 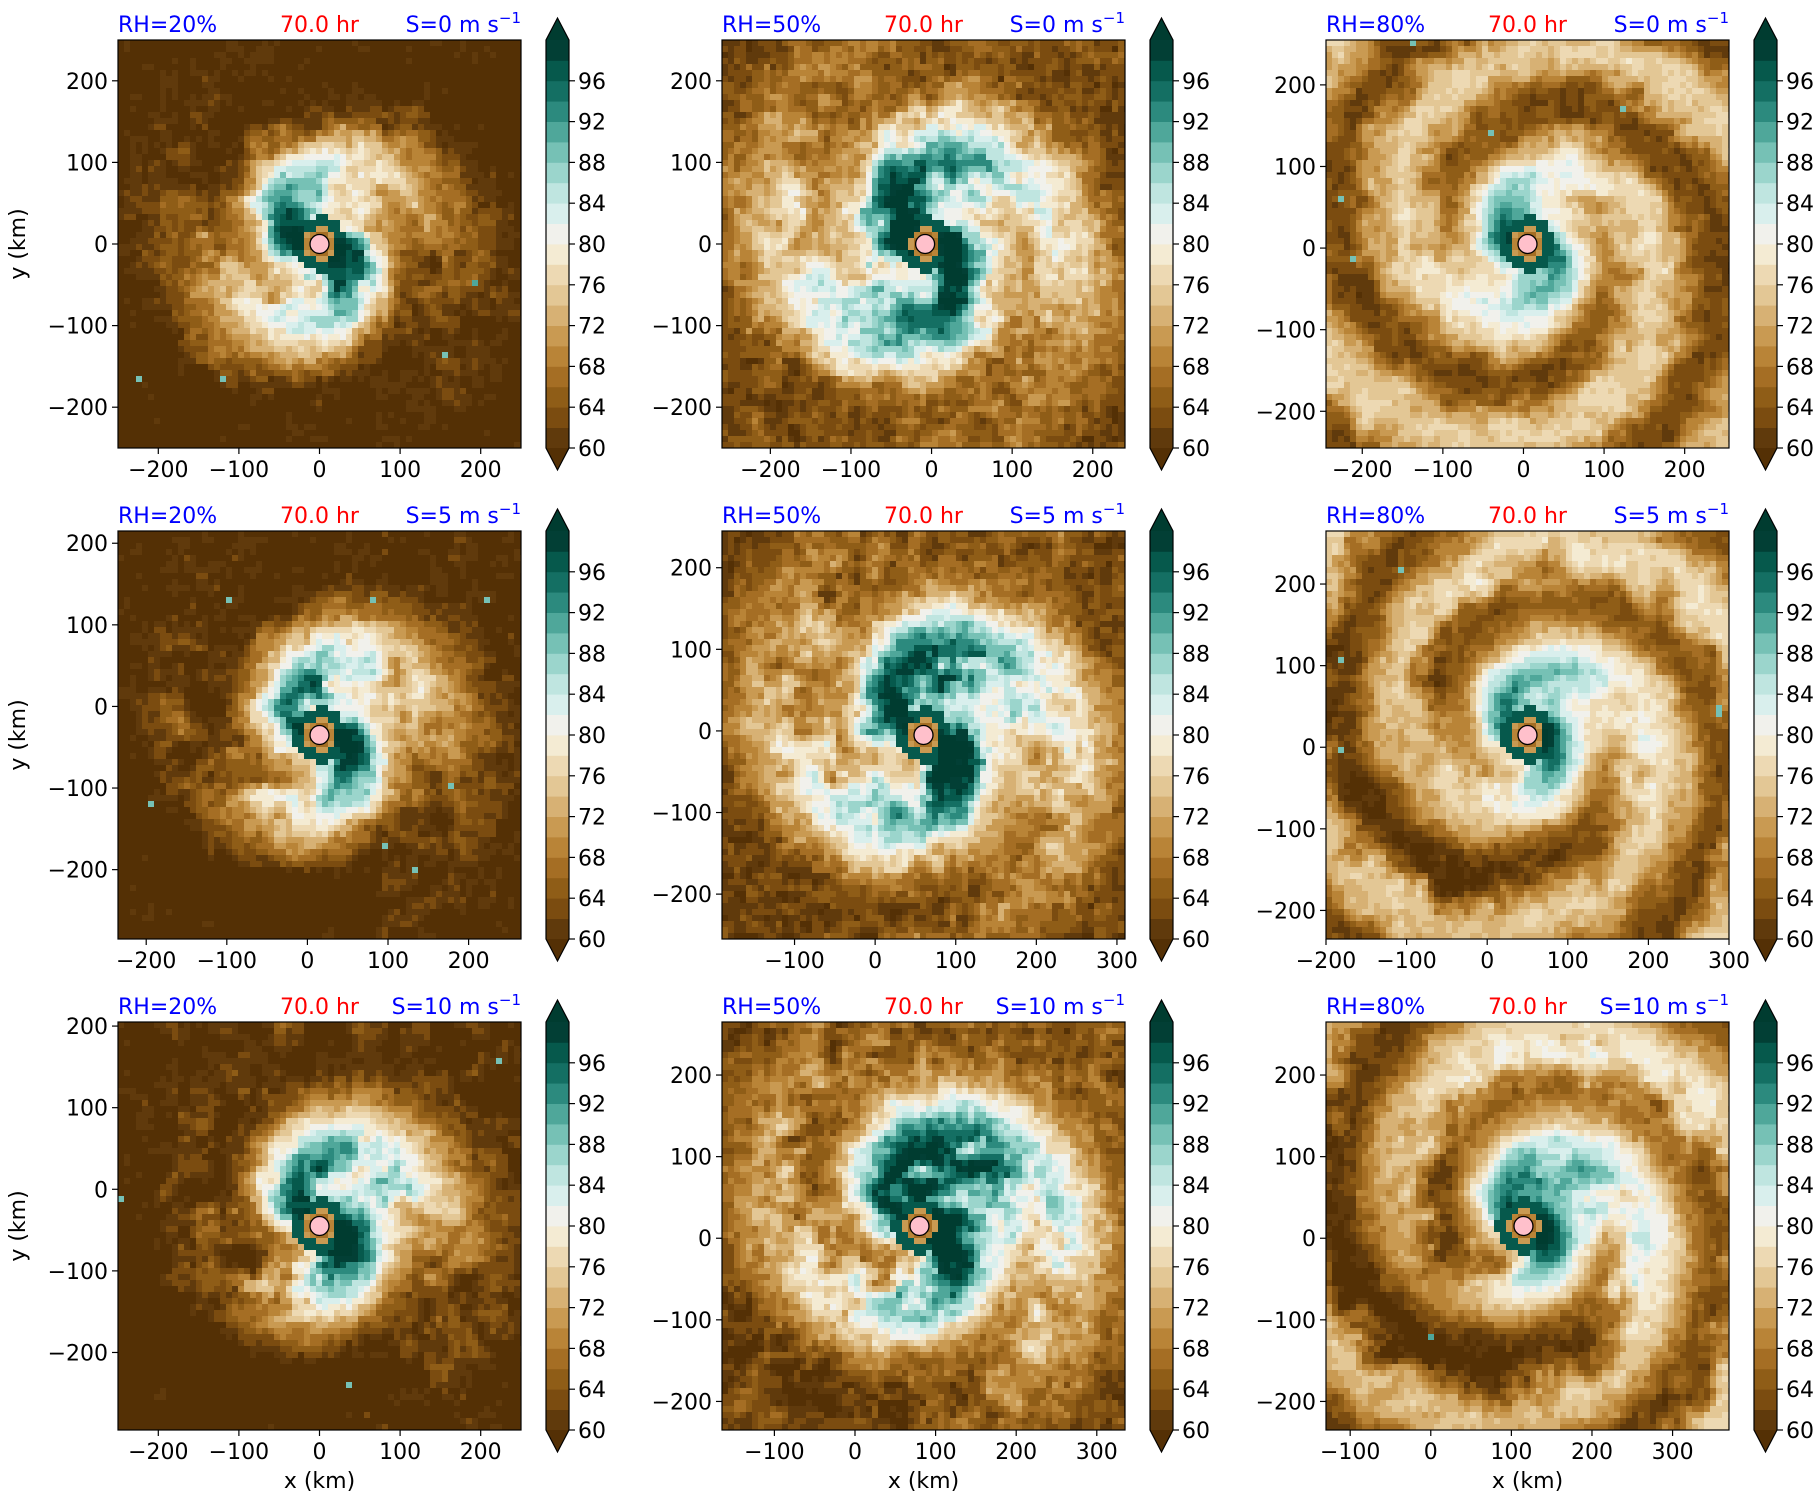 What do you see at coordinates (463, 23) in the screenshot?
I see `title-shear: S=0 m s−1` at bounding box center [463, 23].